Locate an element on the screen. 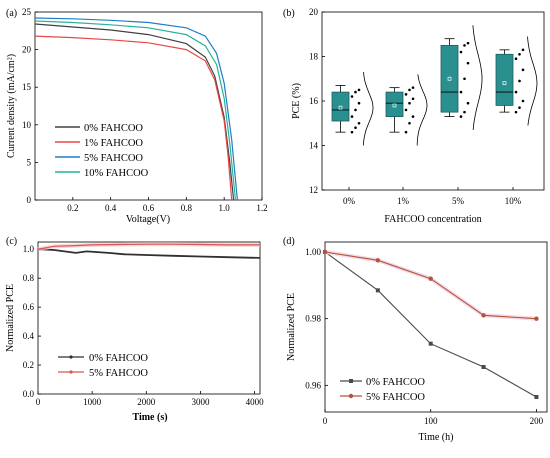 This screenshot has width=550, height=458. y-tick-label: 0.0 is located at coordinates (29, 394).